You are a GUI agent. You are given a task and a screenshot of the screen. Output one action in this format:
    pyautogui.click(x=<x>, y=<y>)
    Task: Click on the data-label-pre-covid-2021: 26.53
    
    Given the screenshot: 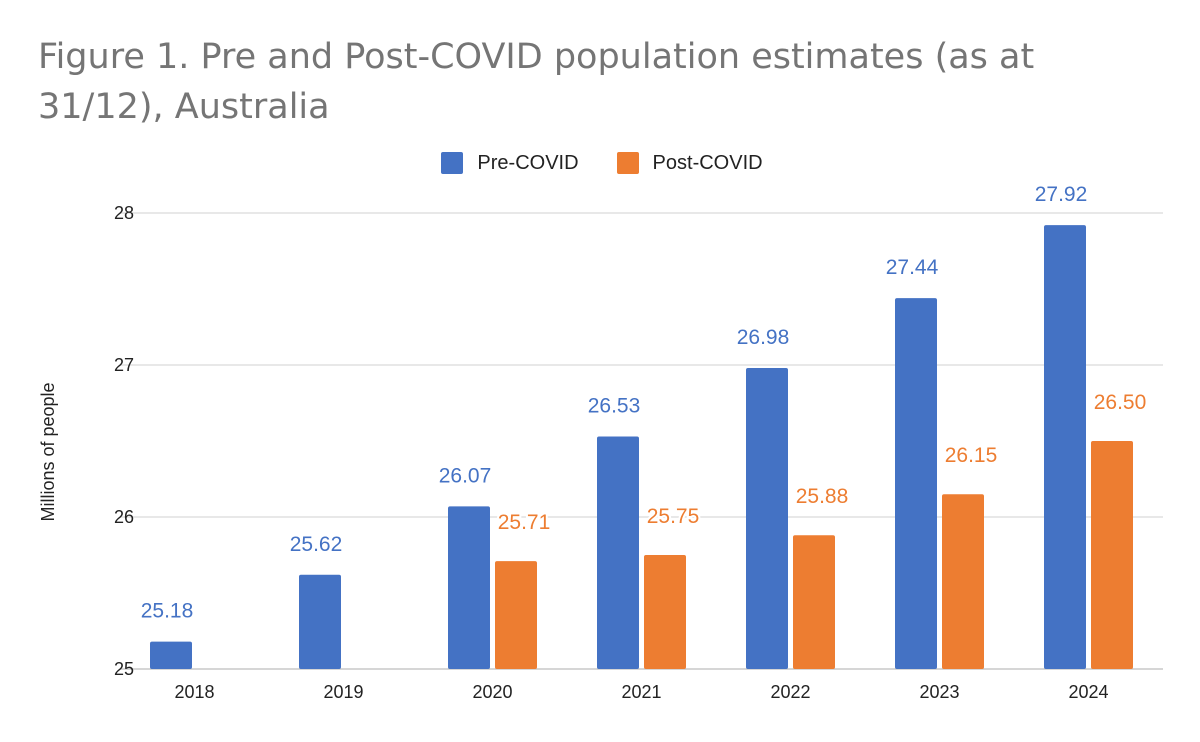 What is the action you would take?
    pyautogui.click(x=614, y=405)
    